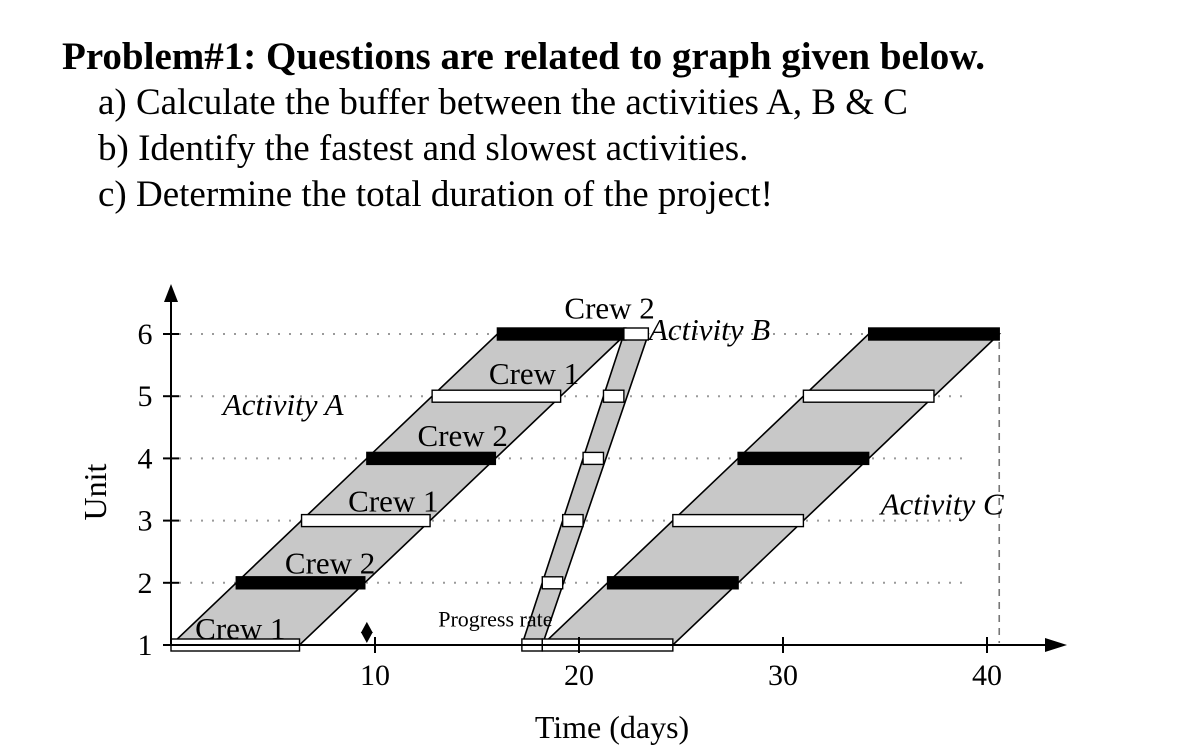 The width and height of the screenshot is (1179, 752). Describe the element at coordinates (145, 334) in the screenshot. I see `y-tick-label: 6` at that location.